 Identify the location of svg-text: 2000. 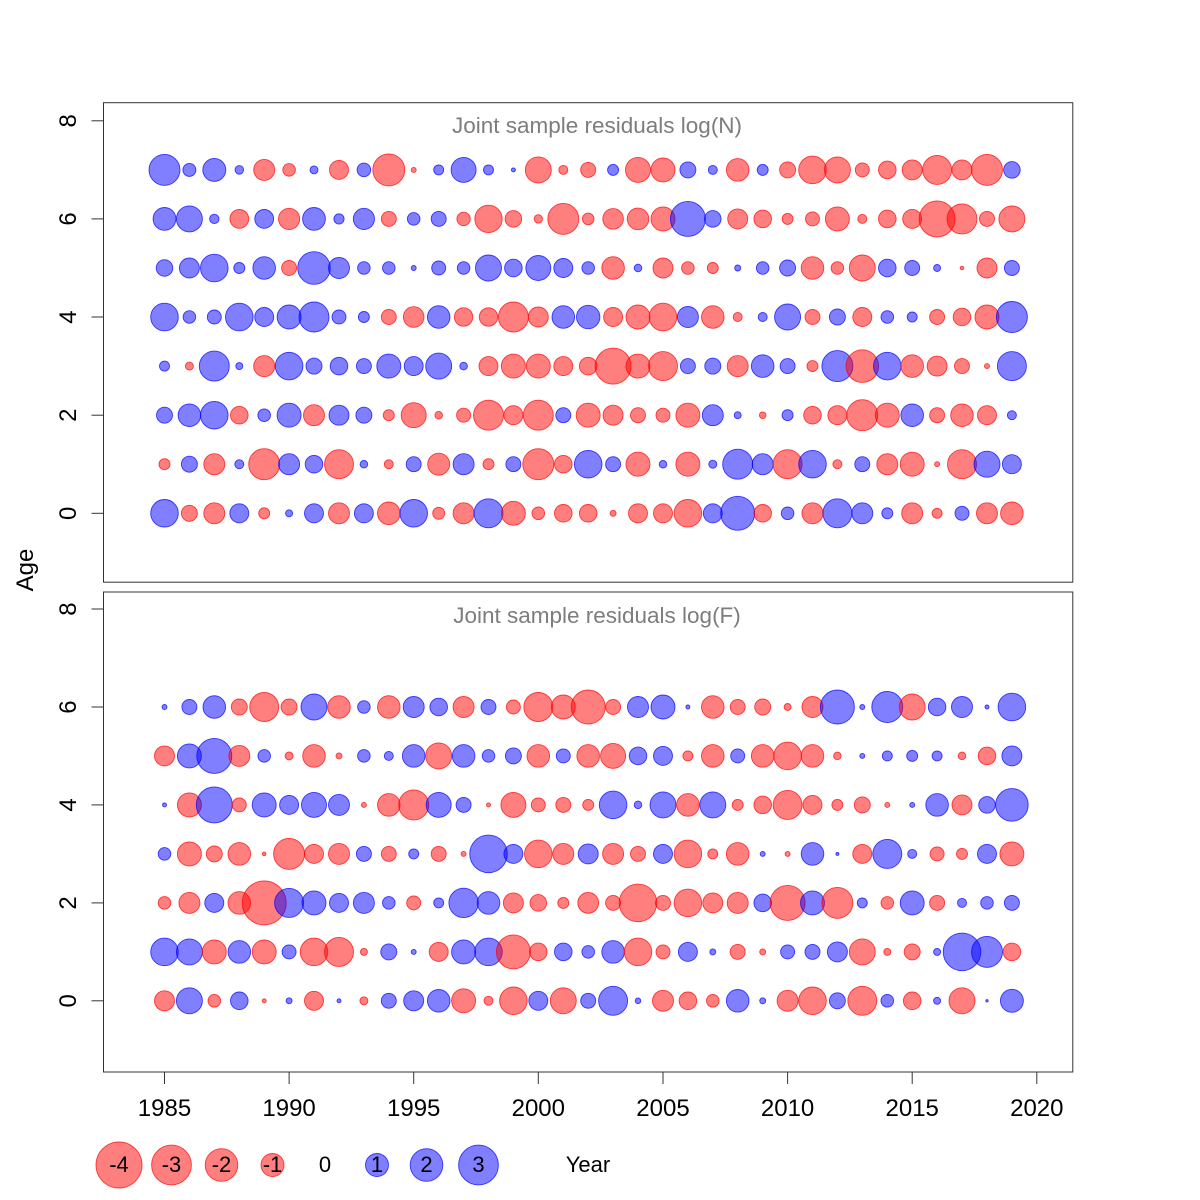
(538, 1108).